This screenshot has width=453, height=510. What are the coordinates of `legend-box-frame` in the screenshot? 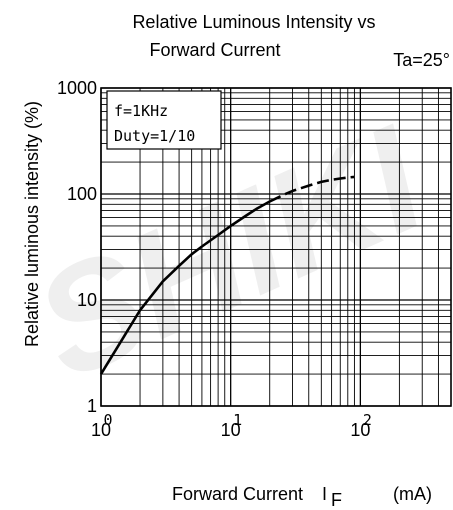 It's located at (164, 120).